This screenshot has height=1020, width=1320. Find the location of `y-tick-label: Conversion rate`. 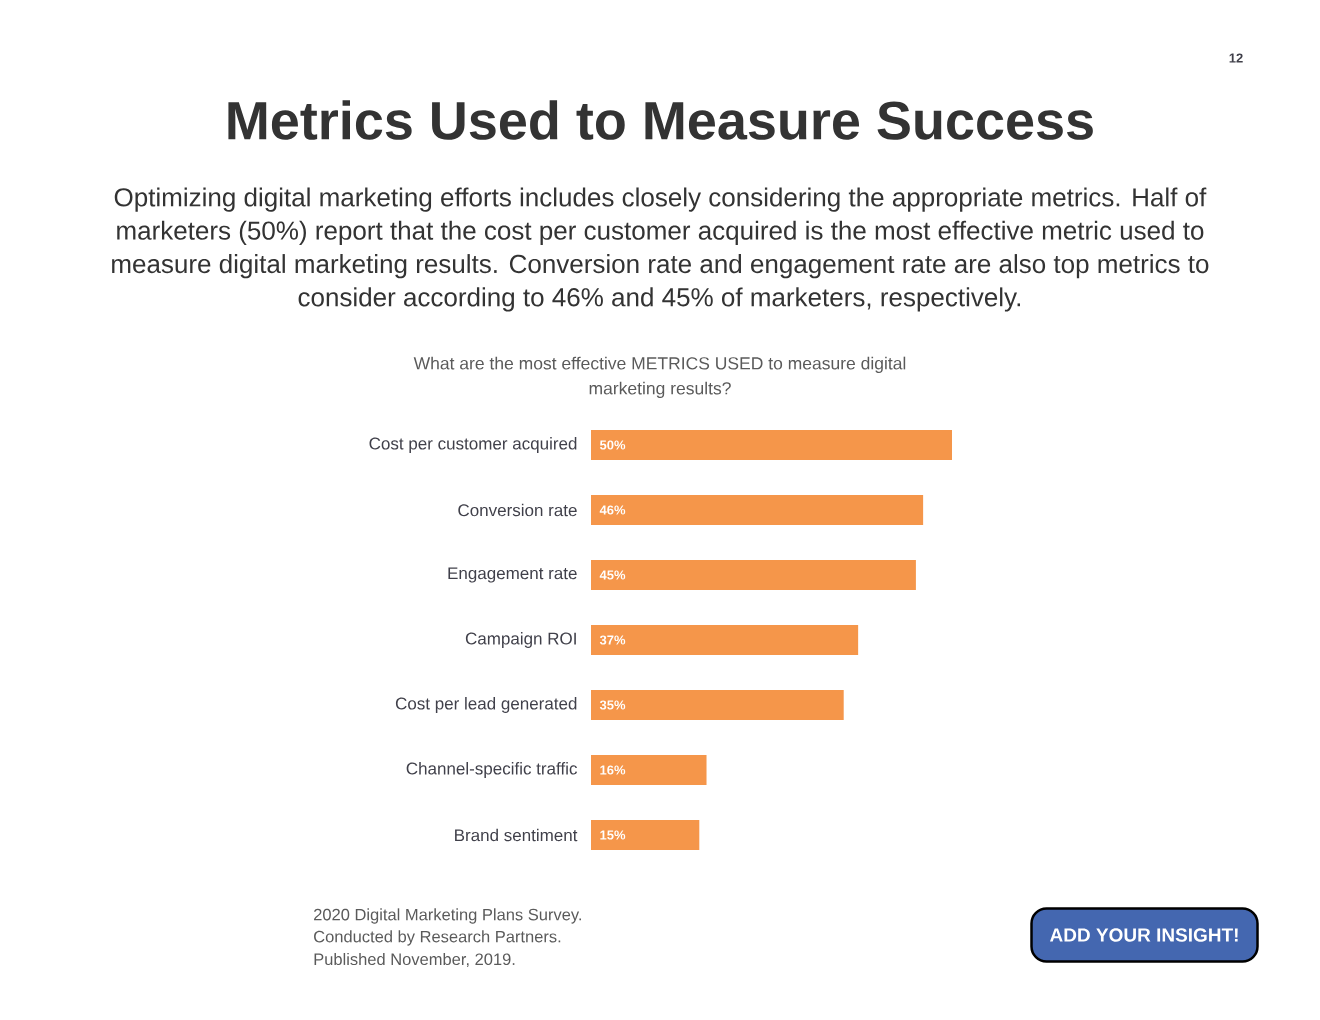

y-tick-label: Conversion rate is located at coordinates (517, 510).